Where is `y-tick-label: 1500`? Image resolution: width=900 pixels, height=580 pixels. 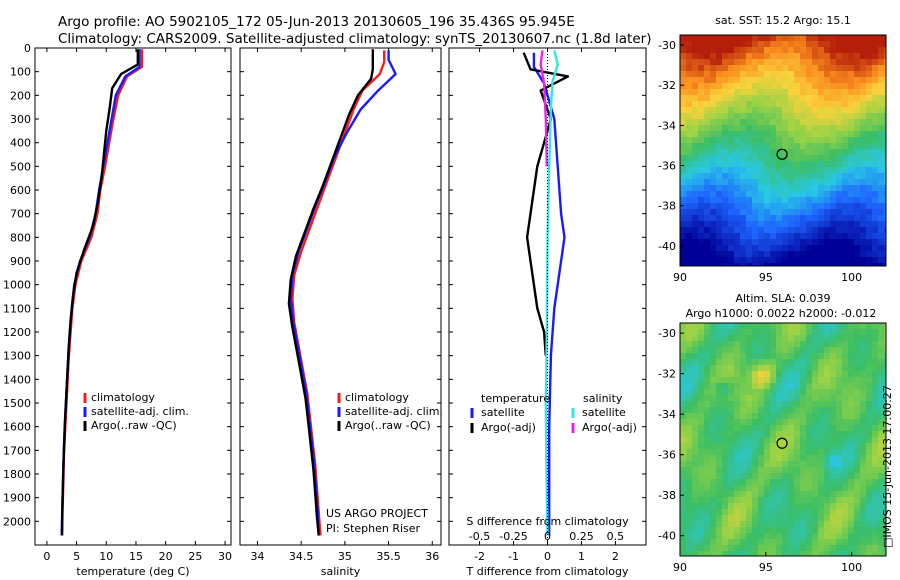
y-tick-label: 1500 is located at coordinates (17, 403).